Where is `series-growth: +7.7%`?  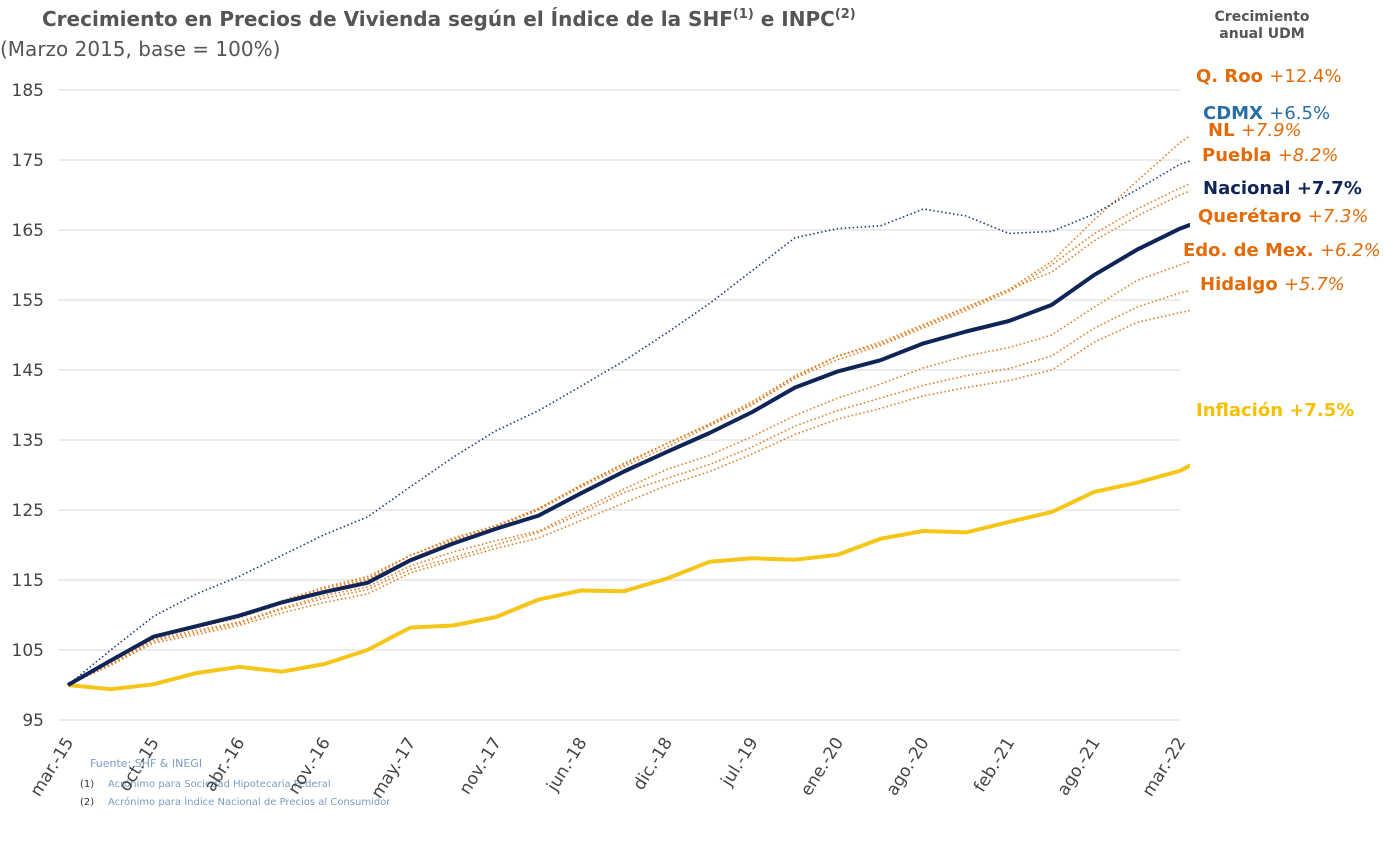 series-growth: +7.7% is located at coordinates (1329, 188).